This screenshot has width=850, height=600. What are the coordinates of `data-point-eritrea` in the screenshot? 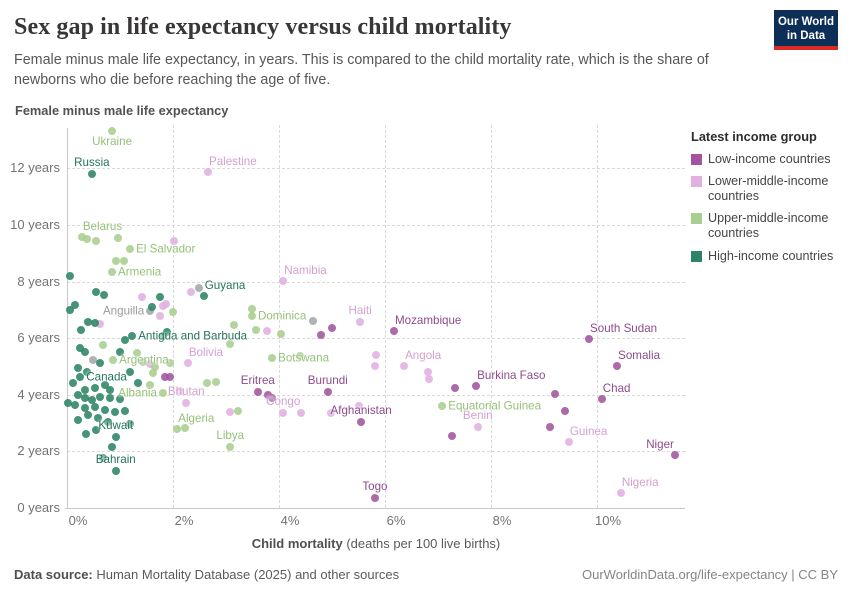 It's located at (257, 391).